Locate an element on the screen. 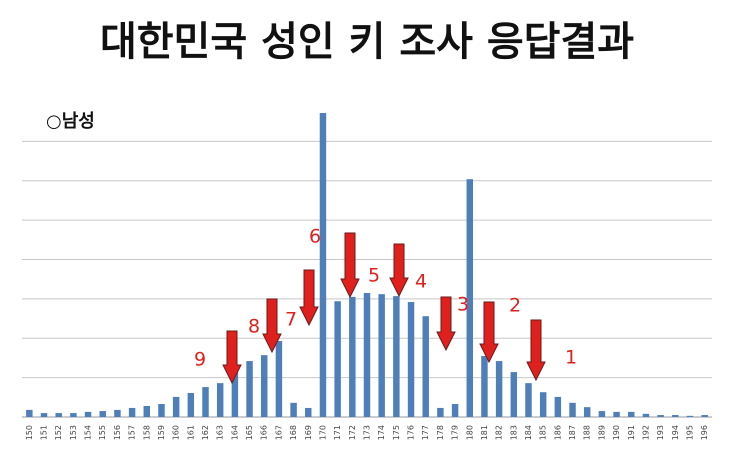 This screenshot has height=463, width=734. x-tick-label: 166 is located at coordinates (264, 432).